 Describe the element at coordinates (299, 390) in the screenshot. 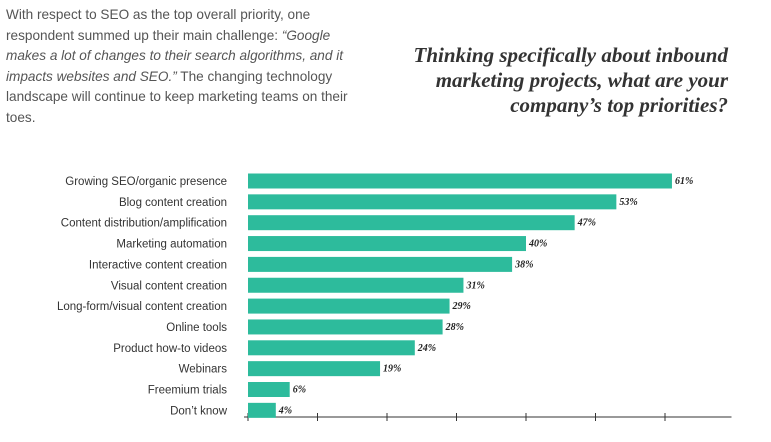

I see `value-label: 6%` at that location.